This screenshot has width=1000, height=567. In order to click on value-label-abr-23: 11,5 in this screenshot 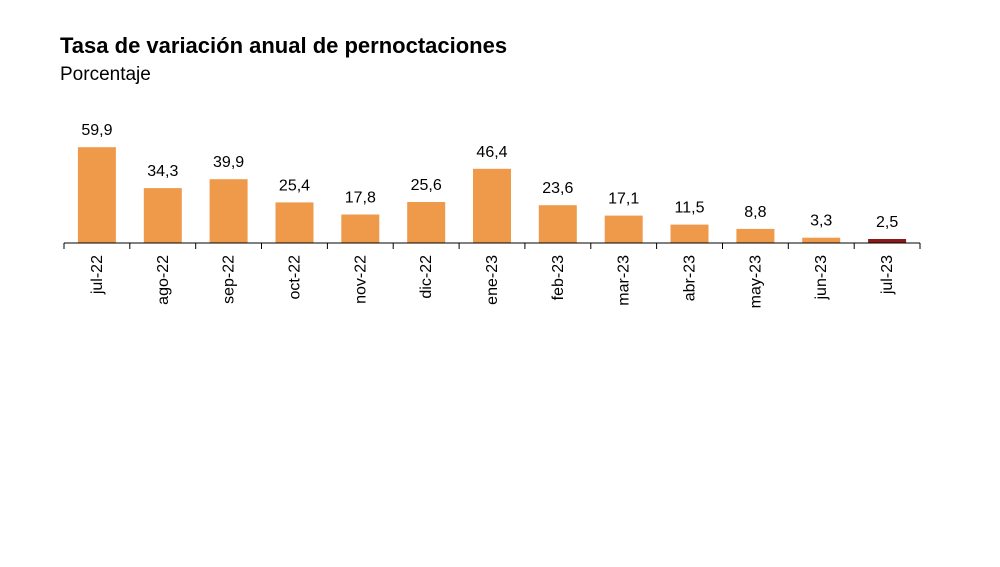, I will do `click(690, 208)`.